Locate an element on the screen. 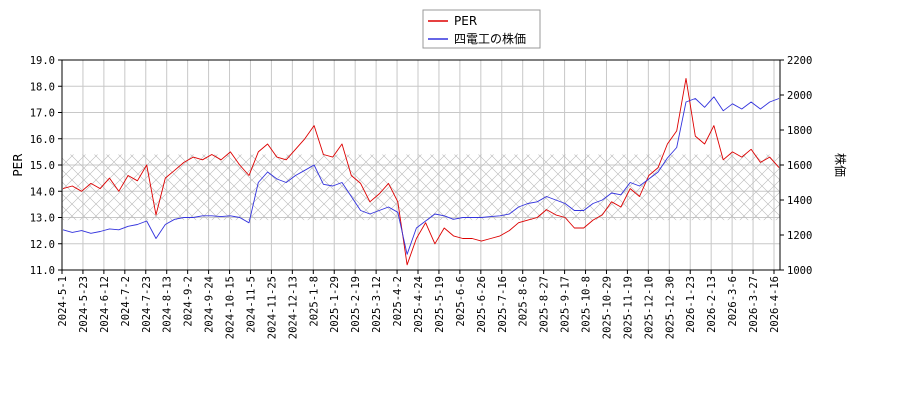  x-tick-label: 2026-4-16 is located at coordinates (775, 304).